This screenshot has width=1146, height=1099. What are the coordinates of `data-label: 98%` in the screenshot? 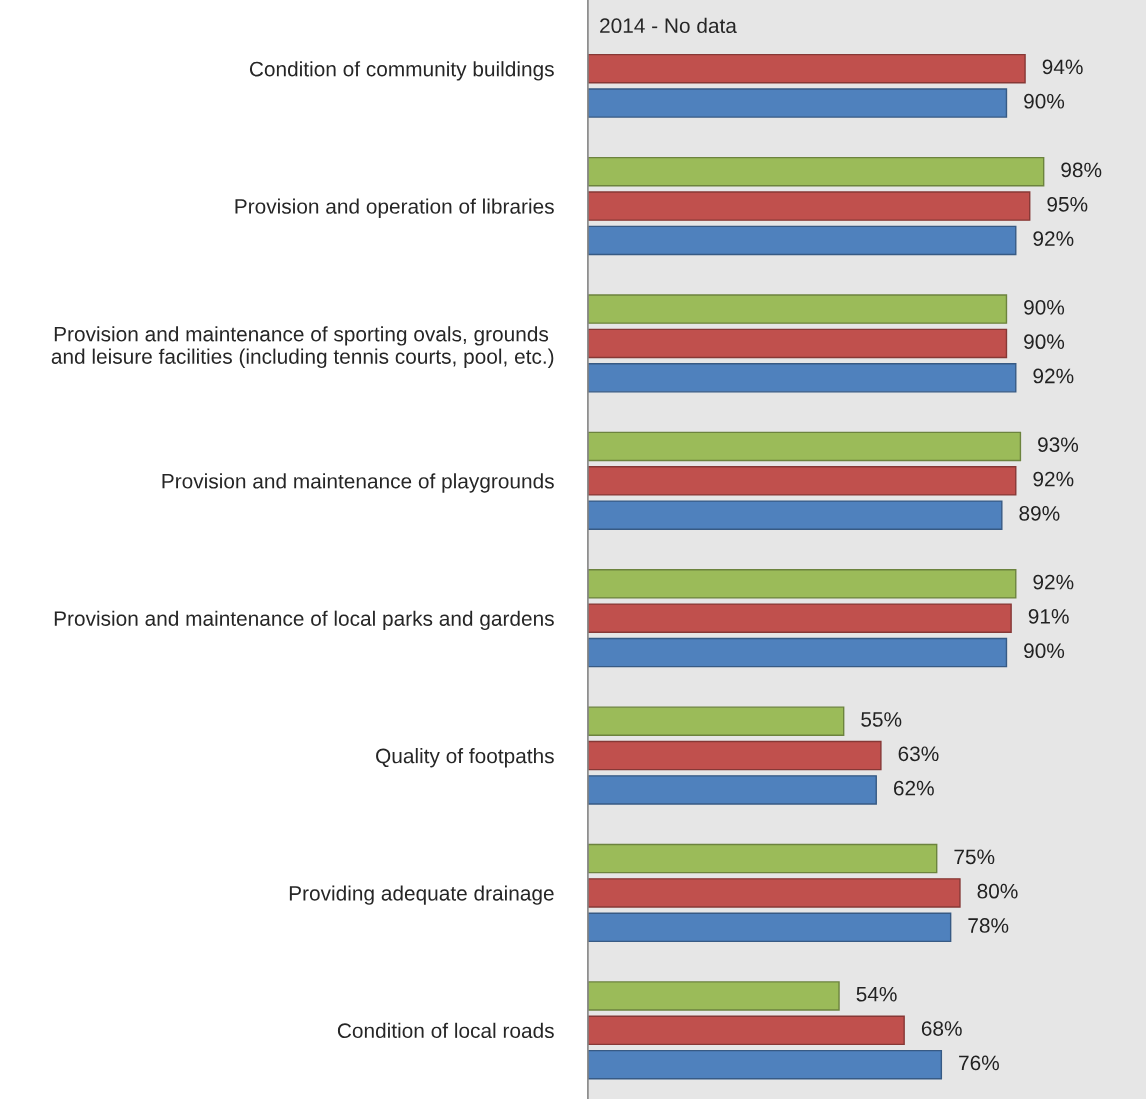 It's located at (1081, 170).